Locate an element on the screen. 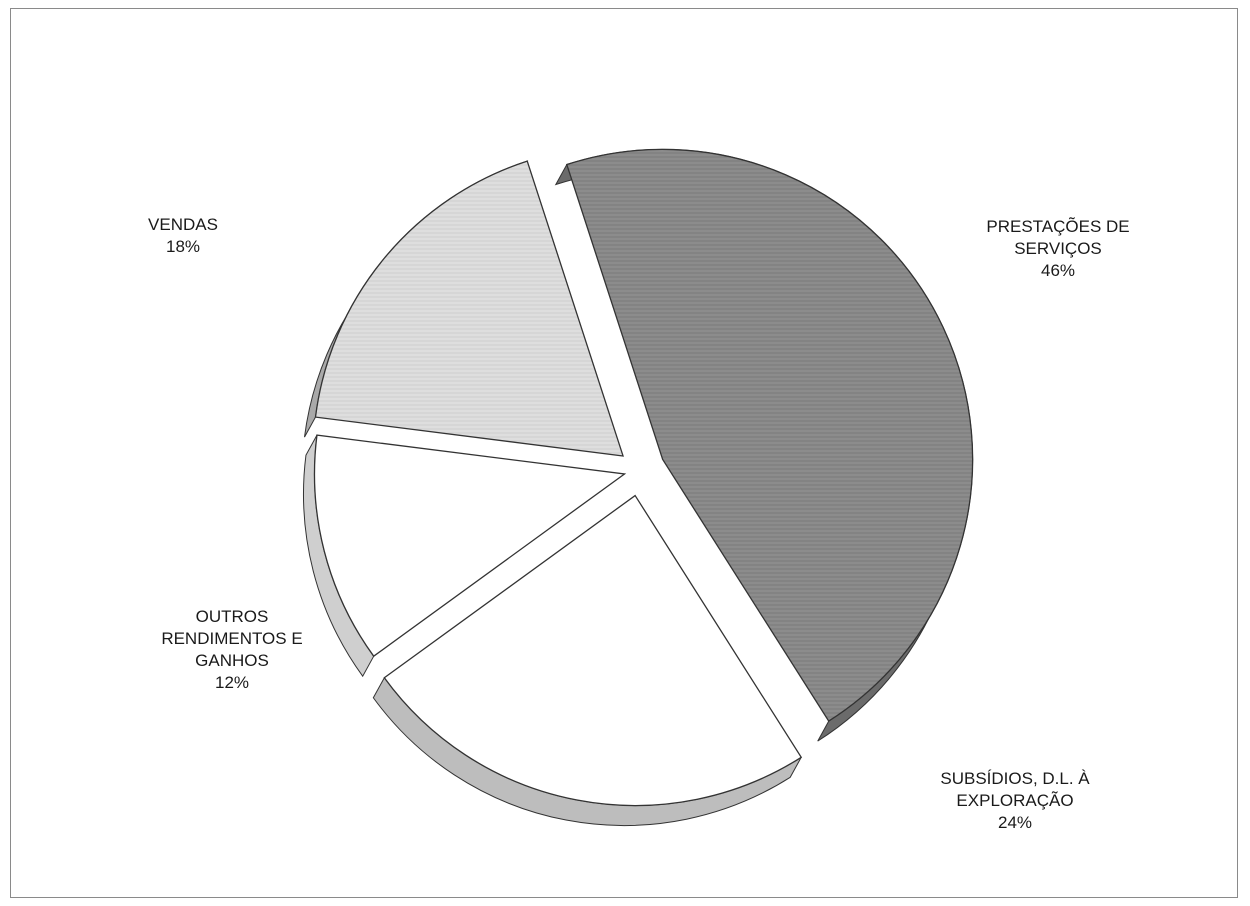  slice-label-outros: OUTROS RENDIMENTOS E GANHOS 12% is located at coordinates (231, 649).